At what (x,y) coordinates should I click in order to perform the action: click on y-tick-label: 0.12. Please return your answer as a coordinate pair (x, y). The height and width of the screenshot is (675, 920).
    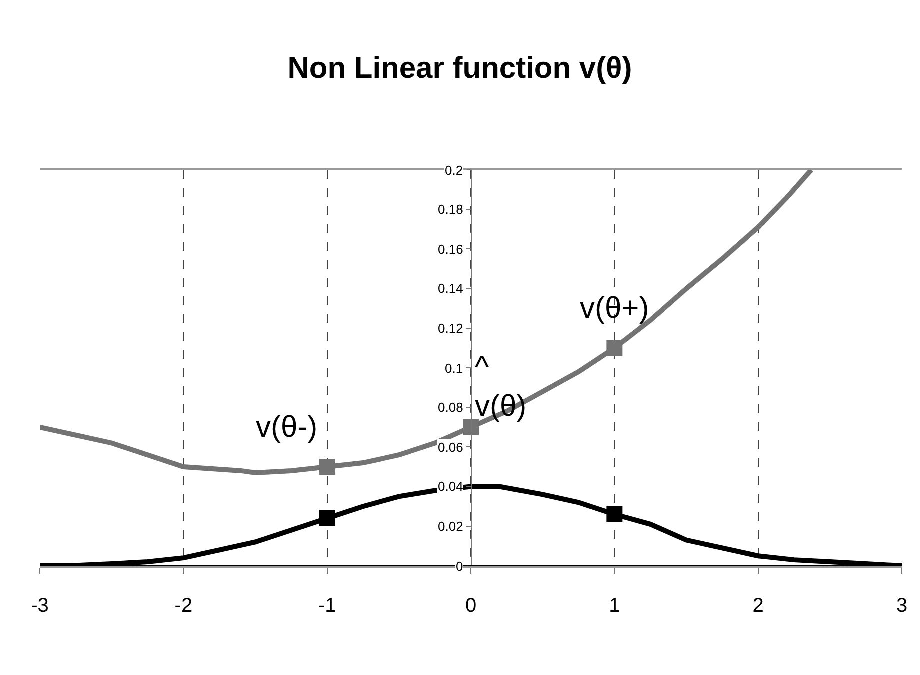
    Looking at the image, I should click on (451, 328).